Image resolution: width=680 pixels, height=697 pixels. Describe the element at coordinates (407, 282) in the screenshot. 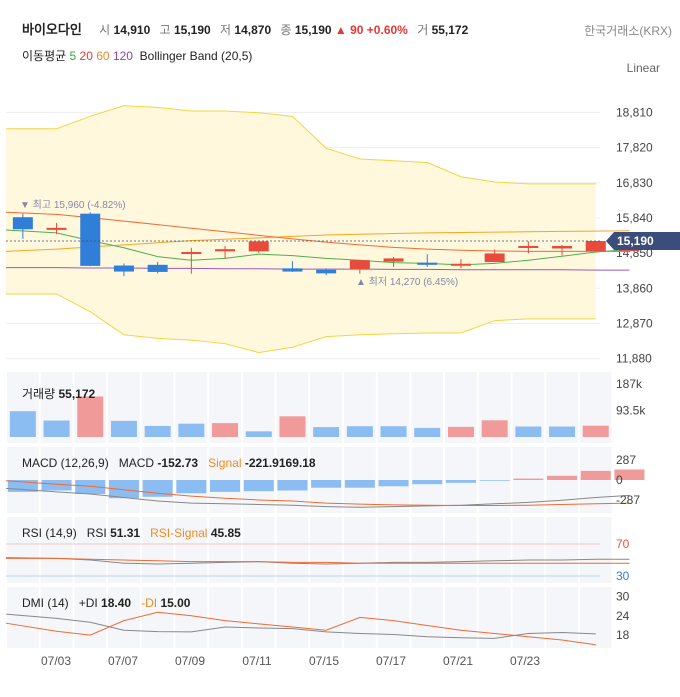

I see `min-price-annotation: ▲ 최저 14,270 (6.45%)` at that location.